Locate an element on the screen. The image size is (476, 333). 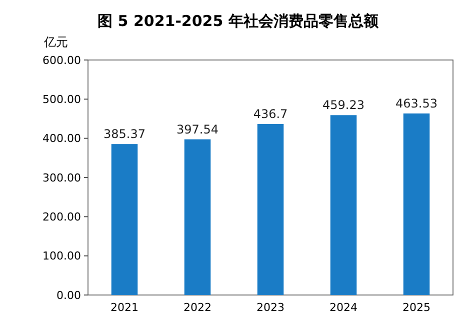
data-label: 397.54 is located at coordinates (197, 129).